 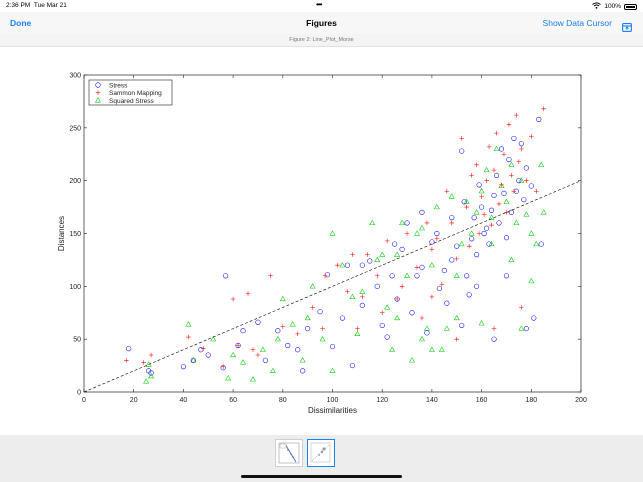 What do you see at coordinates (21, 23) in the screenshot?
I see `done-button: Done` at bounding box center [21, 23].